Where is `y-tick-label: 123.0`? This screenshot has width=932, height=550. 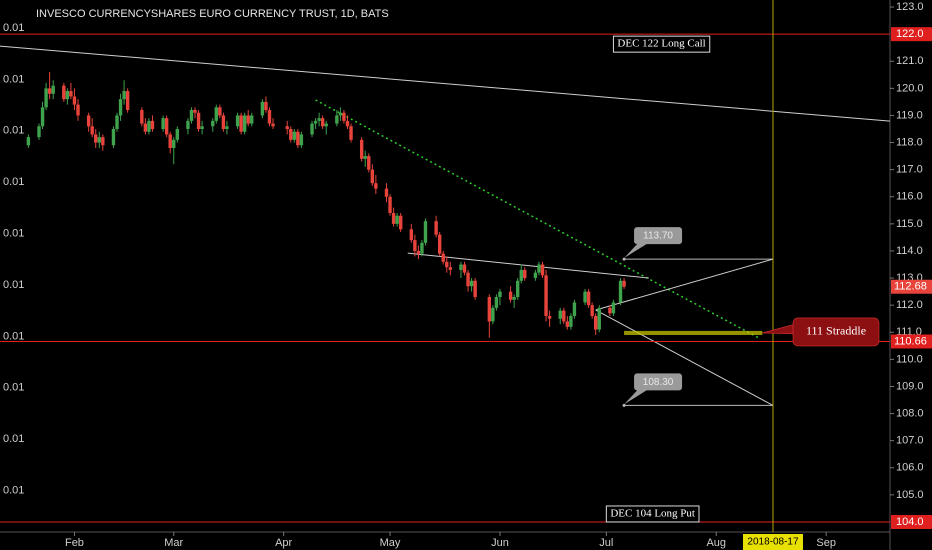
y-tick-label: 123.0 is located at coordinates (910, 7).